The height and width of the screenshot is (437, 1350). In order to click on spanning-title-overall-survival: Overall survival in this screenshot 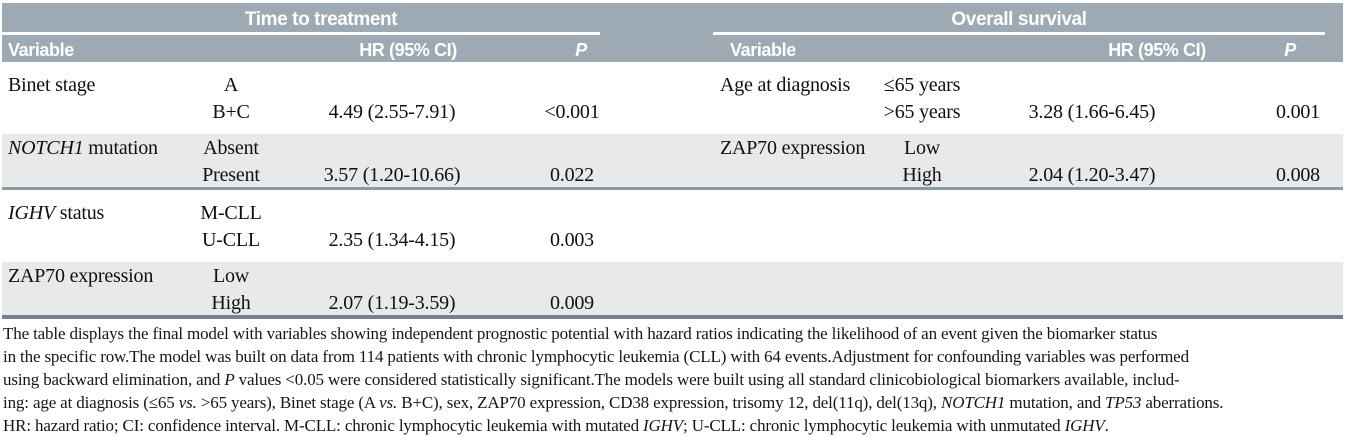, I will do `click(1019, 19)`.